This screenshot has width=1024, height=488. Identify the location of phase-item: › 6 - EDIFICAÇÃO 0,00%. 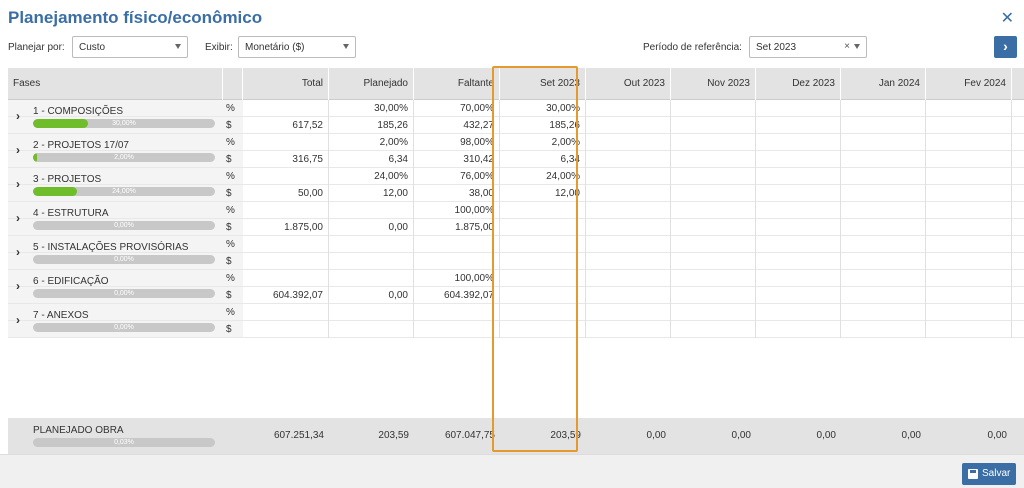
(115, 287).